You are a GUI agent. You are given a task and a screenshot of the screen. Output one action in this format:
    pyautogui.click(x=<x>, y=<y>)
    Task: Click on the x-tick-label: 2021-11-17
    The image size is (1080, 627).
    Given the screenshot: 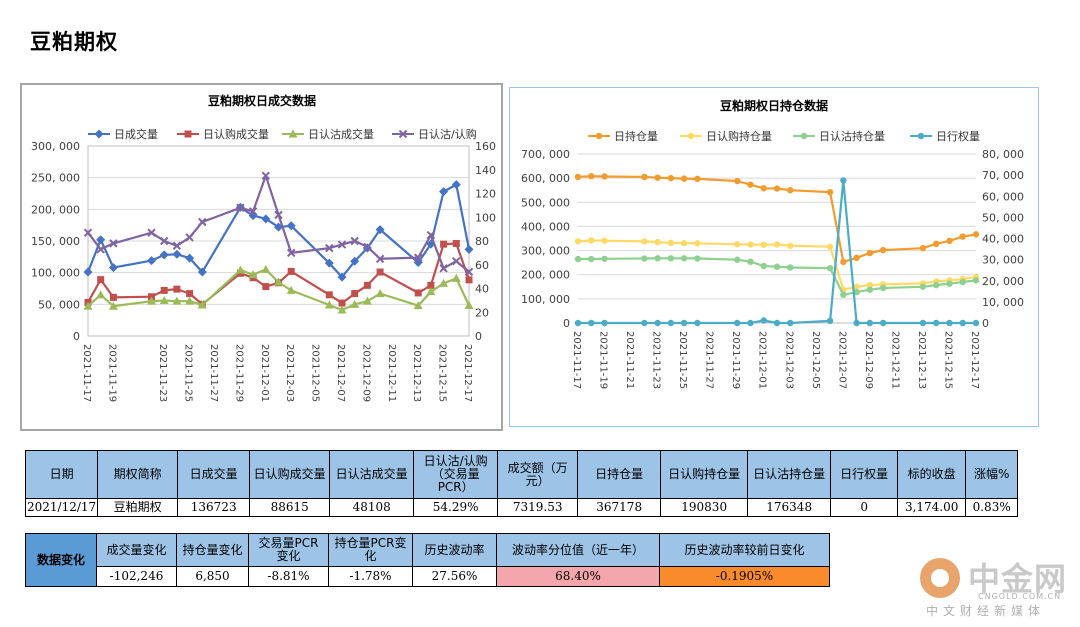 What is the action you would take?
    pyautogui.click(x=576, y=360)
    